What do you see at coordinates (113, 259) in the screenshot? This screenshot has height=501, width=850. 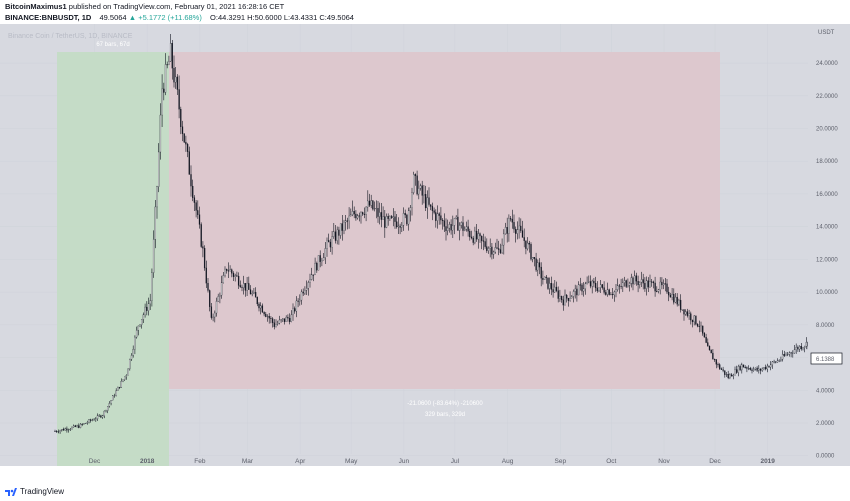 I see `rise-range-box` at bounding box center [113, 259].